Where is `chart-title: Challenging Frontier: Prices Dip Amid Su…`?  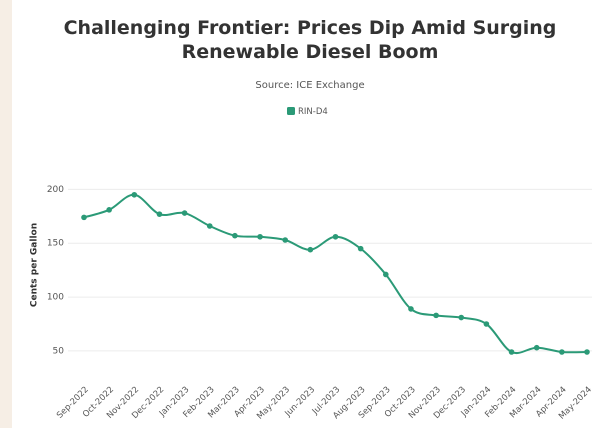
chart-title: Challenging Frontier: Prices Dip Amid Su… is located at coordinates (310, 40).